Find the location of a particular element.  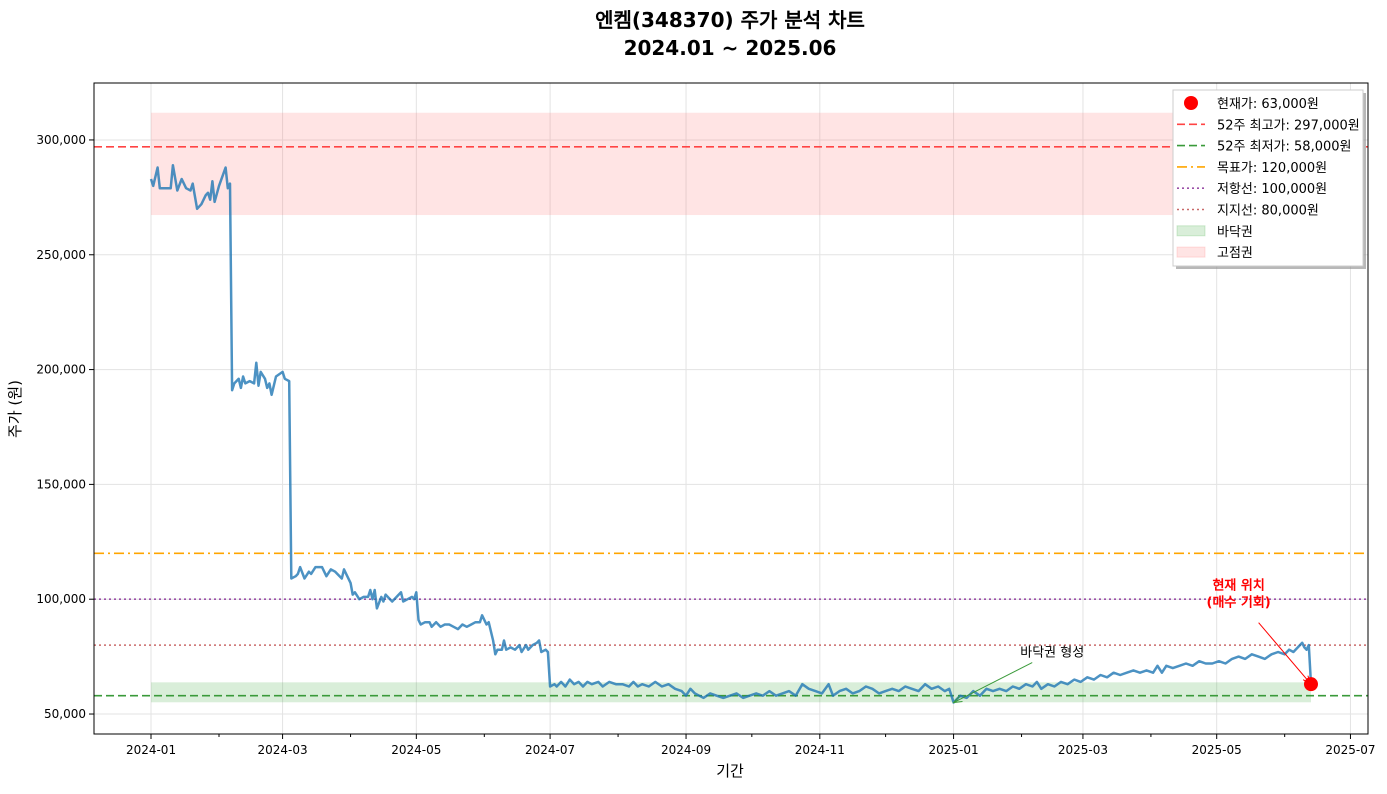

legend-label: 52주 최고가: 297,000원 is located at coordinates (1288, 125).